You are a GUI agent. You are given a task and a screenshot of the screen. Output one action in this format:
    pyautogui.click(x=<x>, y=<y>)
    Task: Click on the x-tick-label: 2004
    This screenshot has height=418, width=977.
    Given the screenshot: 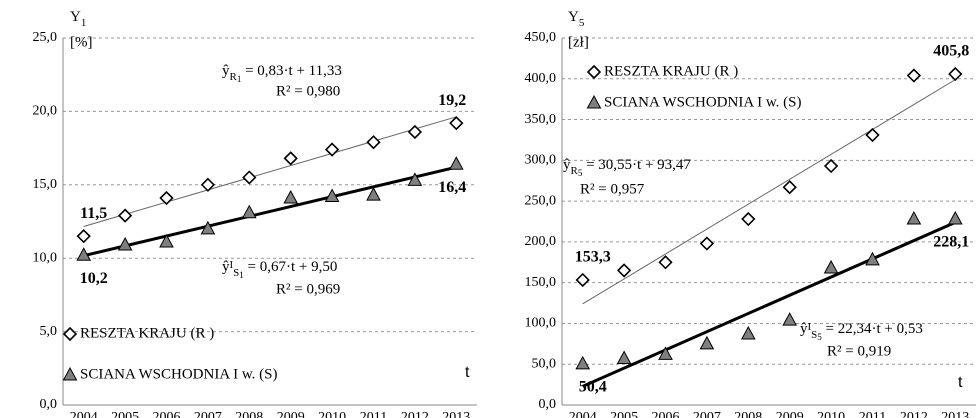 What is the action you would take?
    pyautogui.click(x=84, y=414)
    